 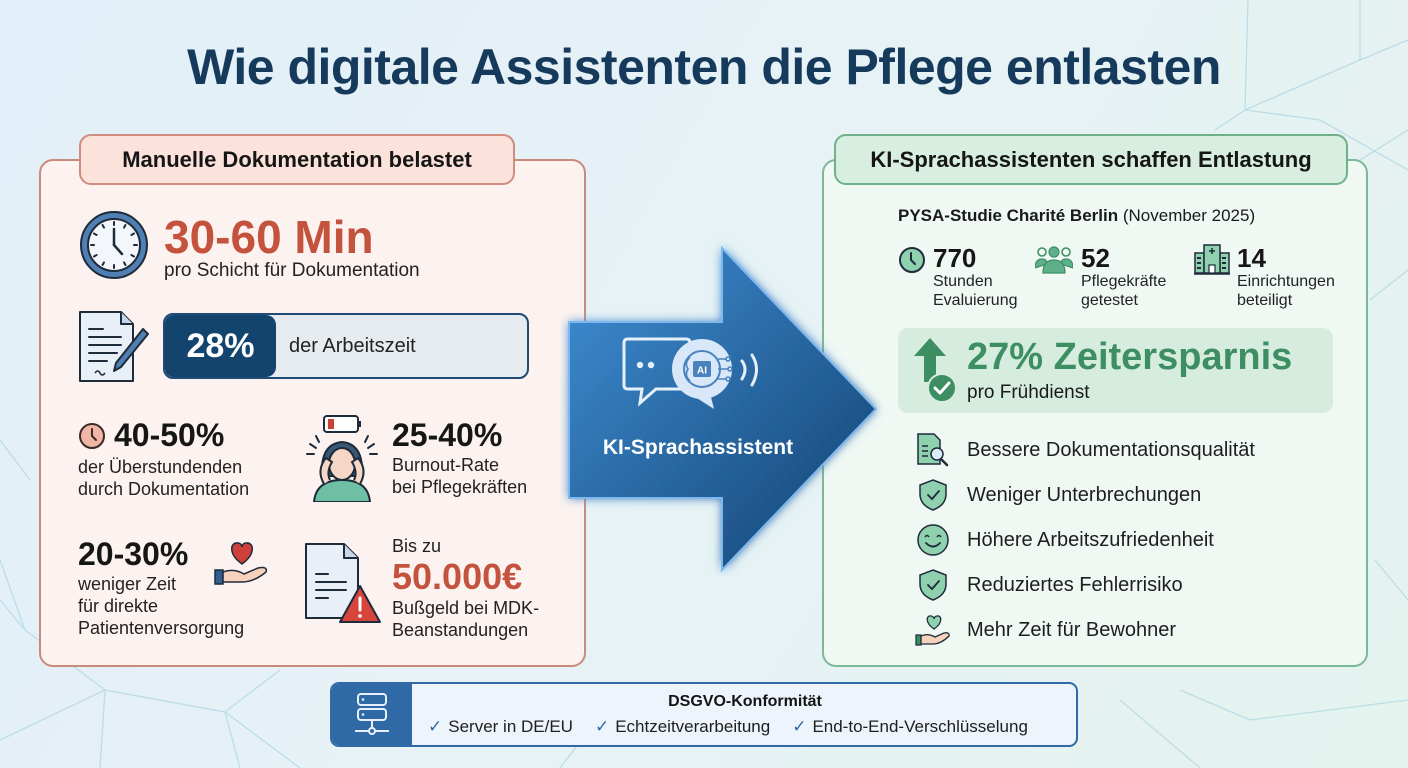 I want to click on time-saving-value: 27% Zeitersparnis, so click(x=1130, y=357).